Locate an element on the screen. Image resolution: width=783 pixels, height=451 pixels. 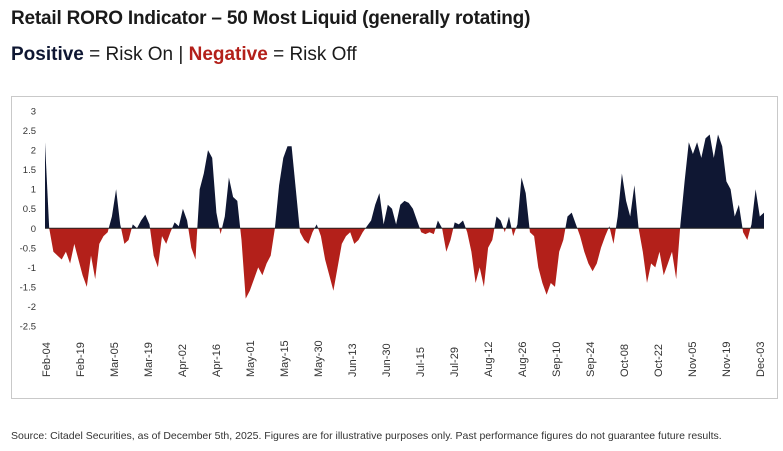
y-tick-label: 3 is located at coordinates (33, 112).